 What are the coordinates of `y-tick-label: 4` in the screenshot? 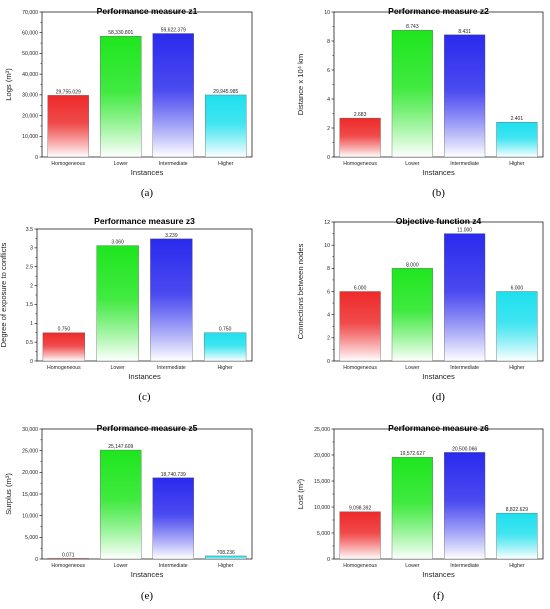 It's located at (328, 315).